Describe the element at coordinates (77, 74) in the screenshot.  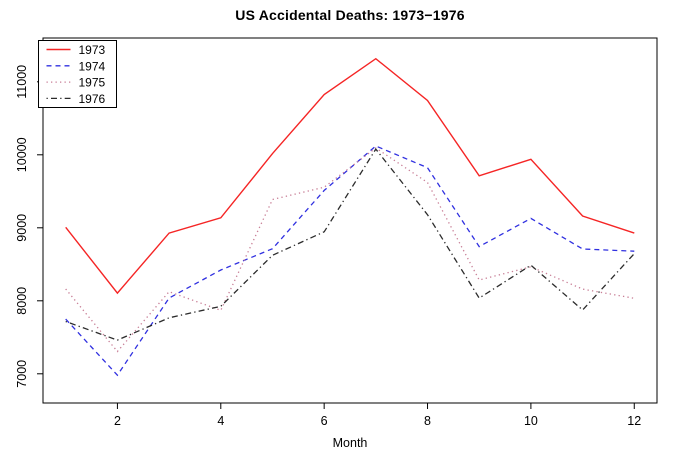
I see `legend-box` at that location.